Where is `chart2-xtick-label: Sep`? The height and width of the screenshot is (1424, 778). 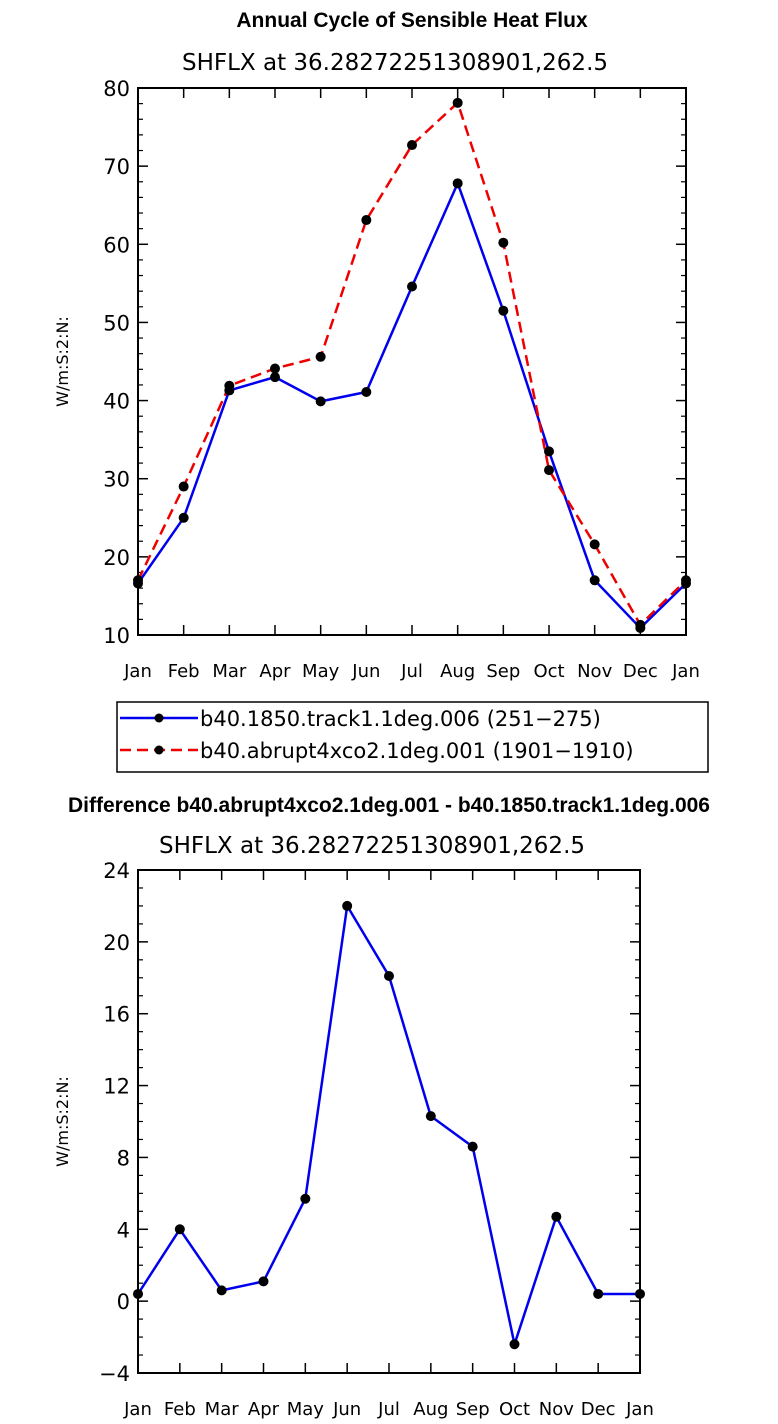
chart2-xtick-label: Sep is located at coordinates (473, 1409).